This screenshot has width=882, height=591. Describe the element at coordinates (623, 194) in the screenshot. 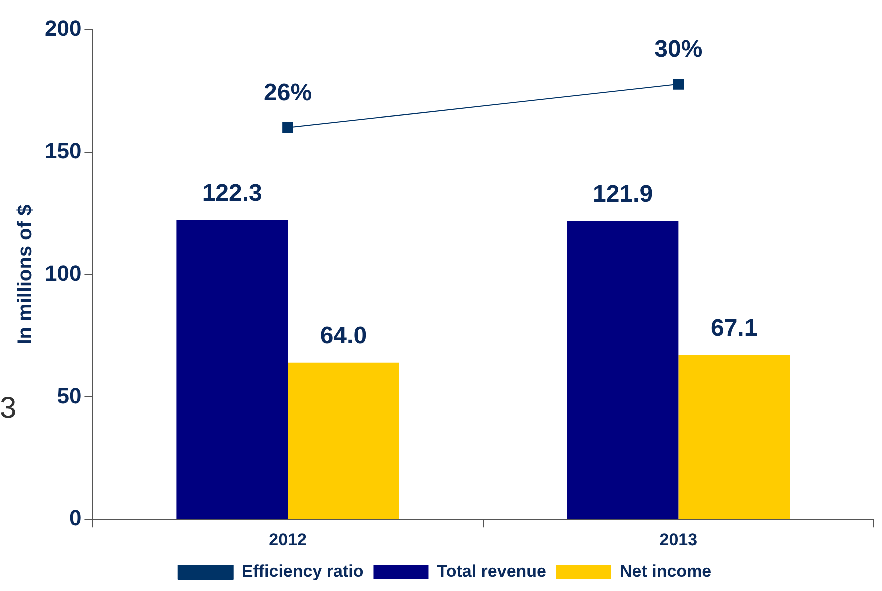

I see `data-label: 121.9` at that location.